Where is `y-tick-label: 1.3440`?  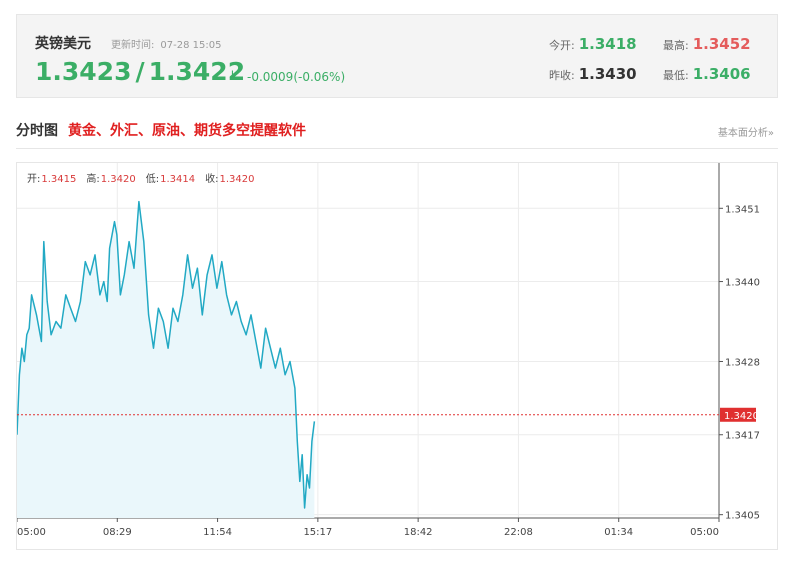 y-tick-label: 1.3440 is located at coordinates (742, 283).